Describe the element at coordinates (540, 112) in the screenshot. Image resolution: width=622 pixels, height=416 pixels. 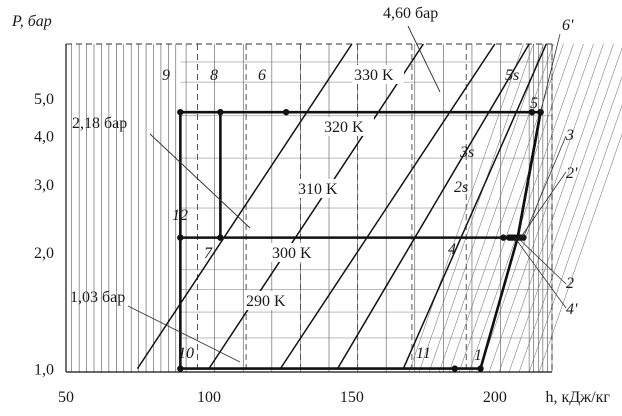
I see `cycle-point-6p` at that location.